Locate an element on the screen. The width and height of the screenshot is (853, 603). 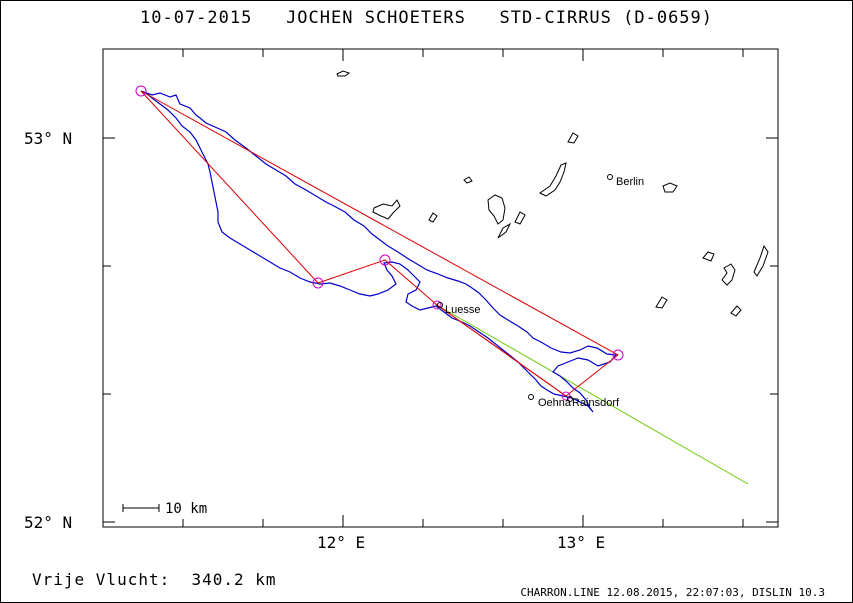
city-marker-luesse is located at coordinates (440, 305).